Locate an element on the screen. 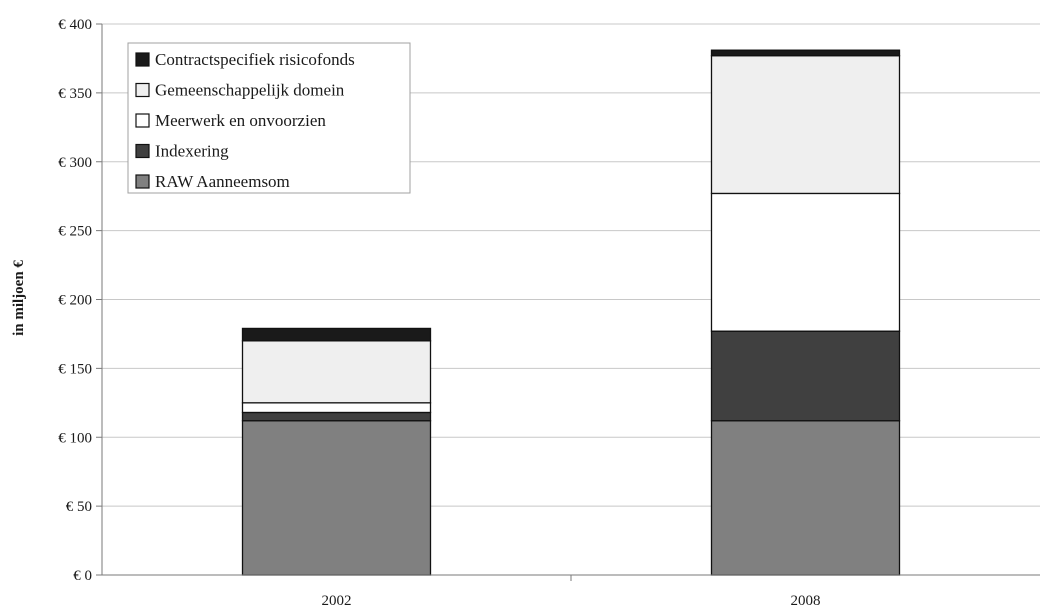  legend-box is located at coordinates (269, 118).